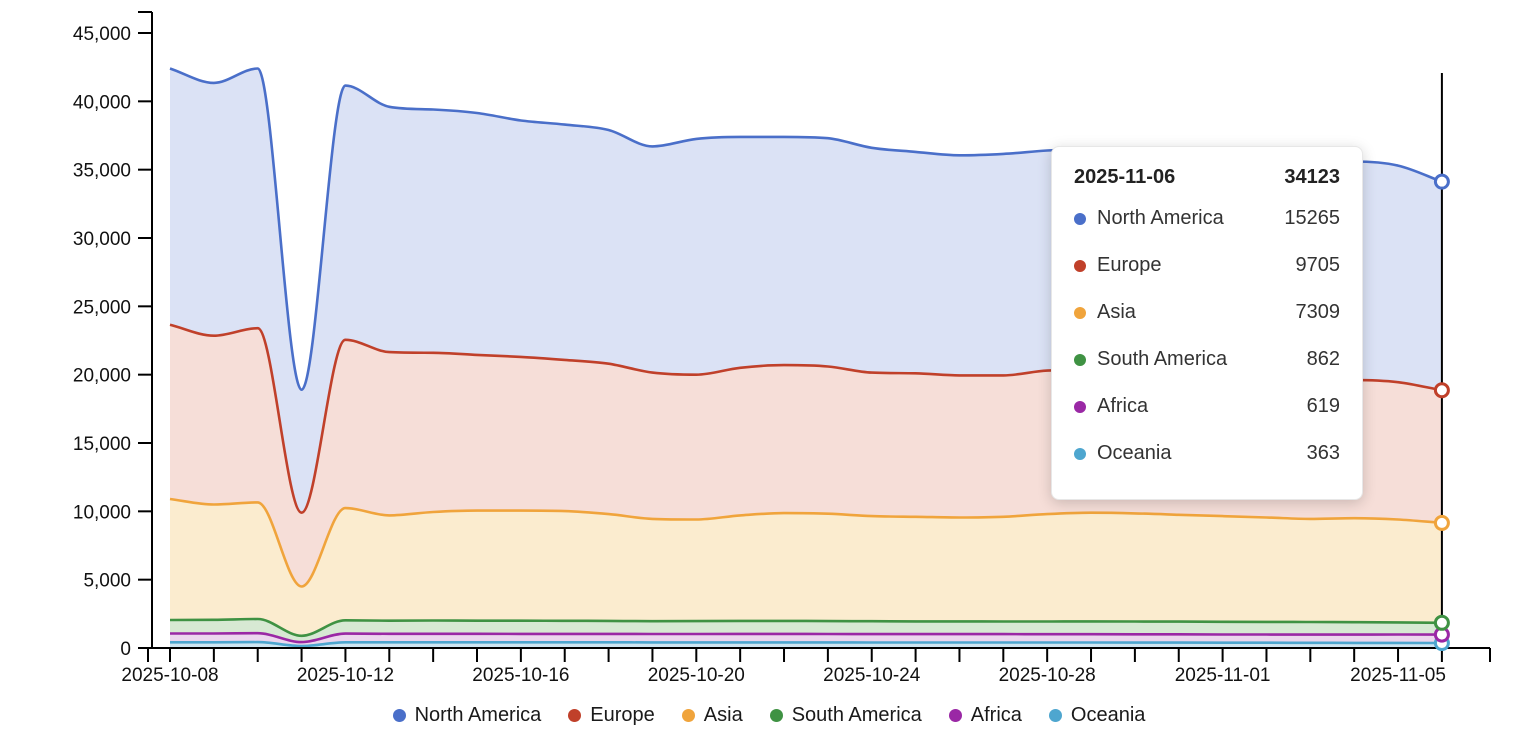 Image resolution: width=1538 pixels, height=744 pixels. I want to click on area-band-south-america, so click(806, 631).